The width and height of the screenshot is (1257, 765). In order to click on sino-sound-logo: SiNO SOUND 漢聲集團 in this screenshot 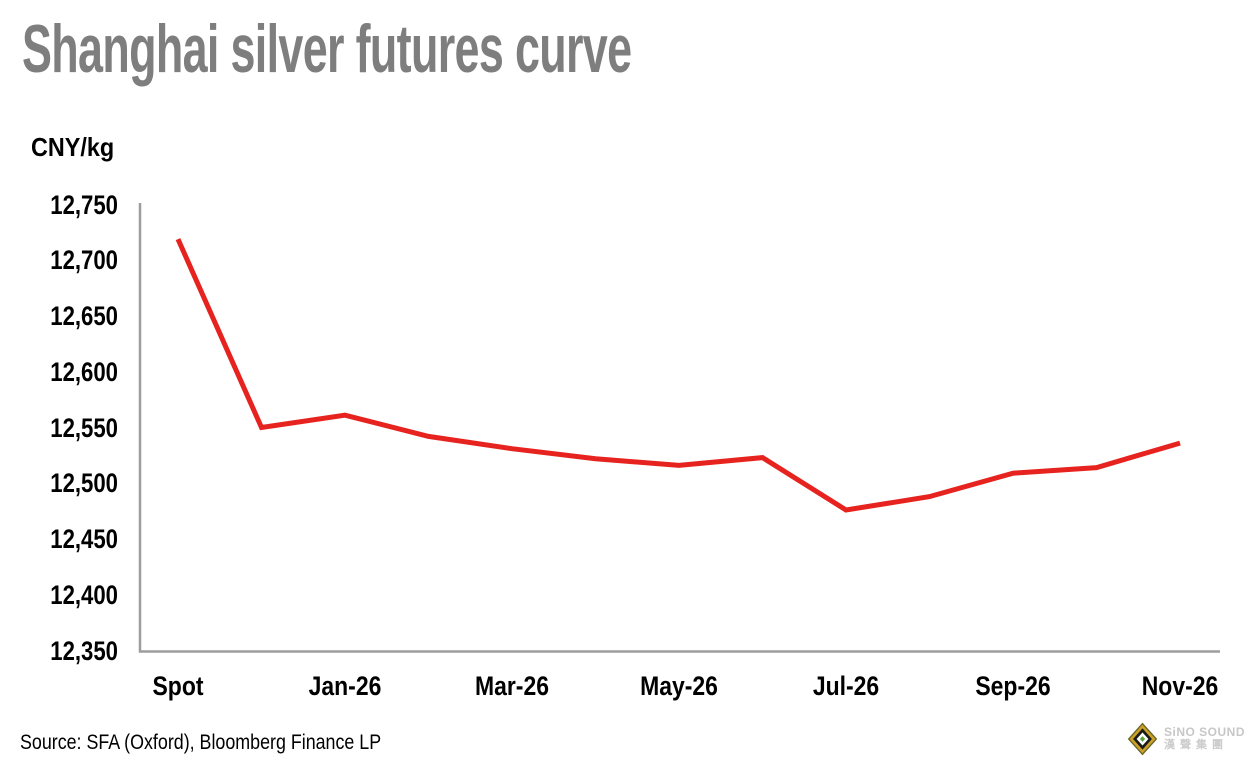, I will do `click(1185, 739)`.